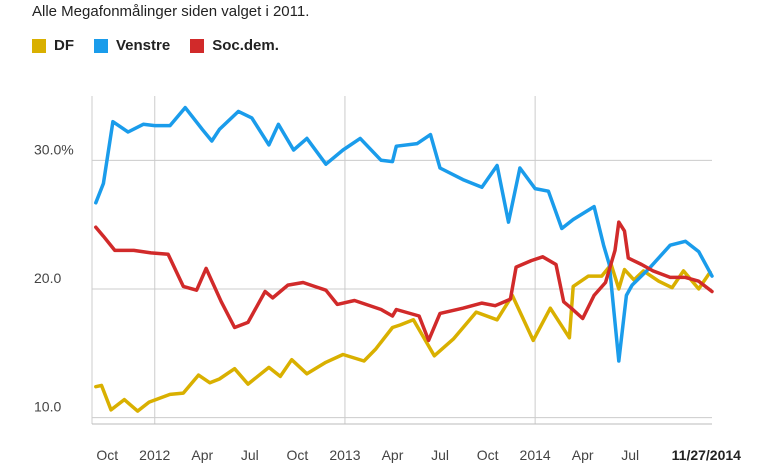  Describe the element at coordinates (298, 455) in the screenshot. I see `x-tick-label-4: Oct` at that location.